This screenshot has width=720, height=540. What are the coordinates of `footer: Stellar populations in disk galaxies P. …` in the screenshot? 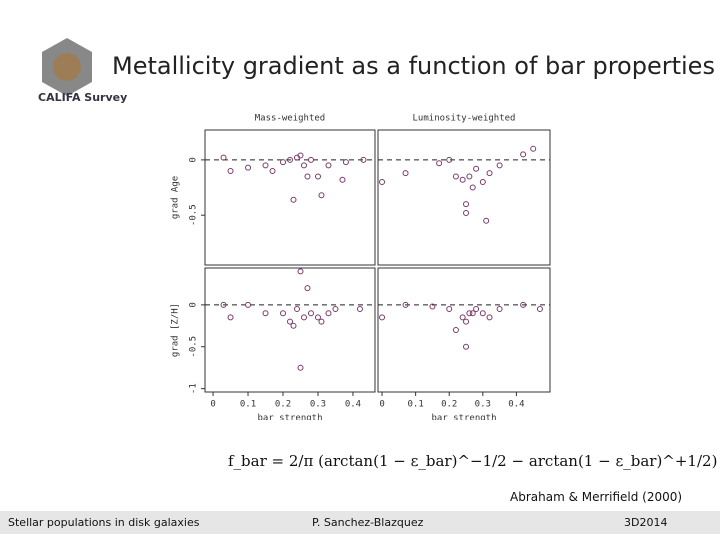 It's located at (360, 522).